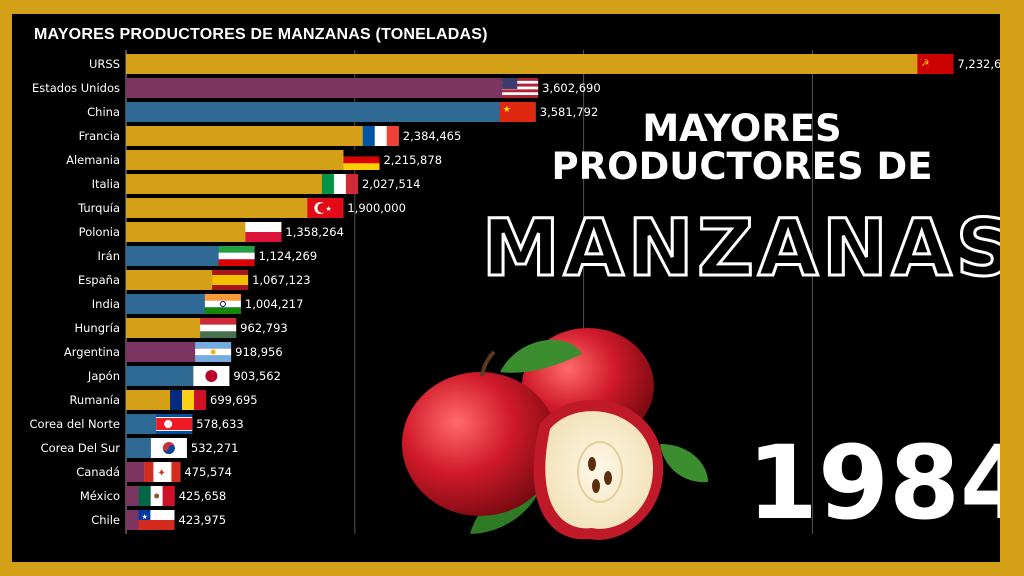 The width and height of the screenshot is (1024, 576). Describe the element at coordinates (98, 472) in the screenshot. I see `category-label: Canadá` at that location.